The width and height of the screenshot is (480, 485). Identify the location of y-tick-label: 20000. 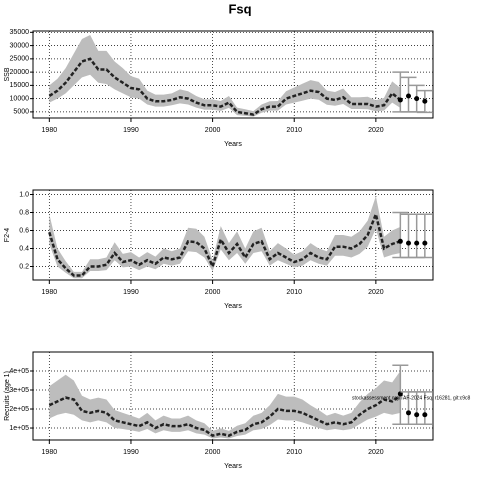
(20, 72).